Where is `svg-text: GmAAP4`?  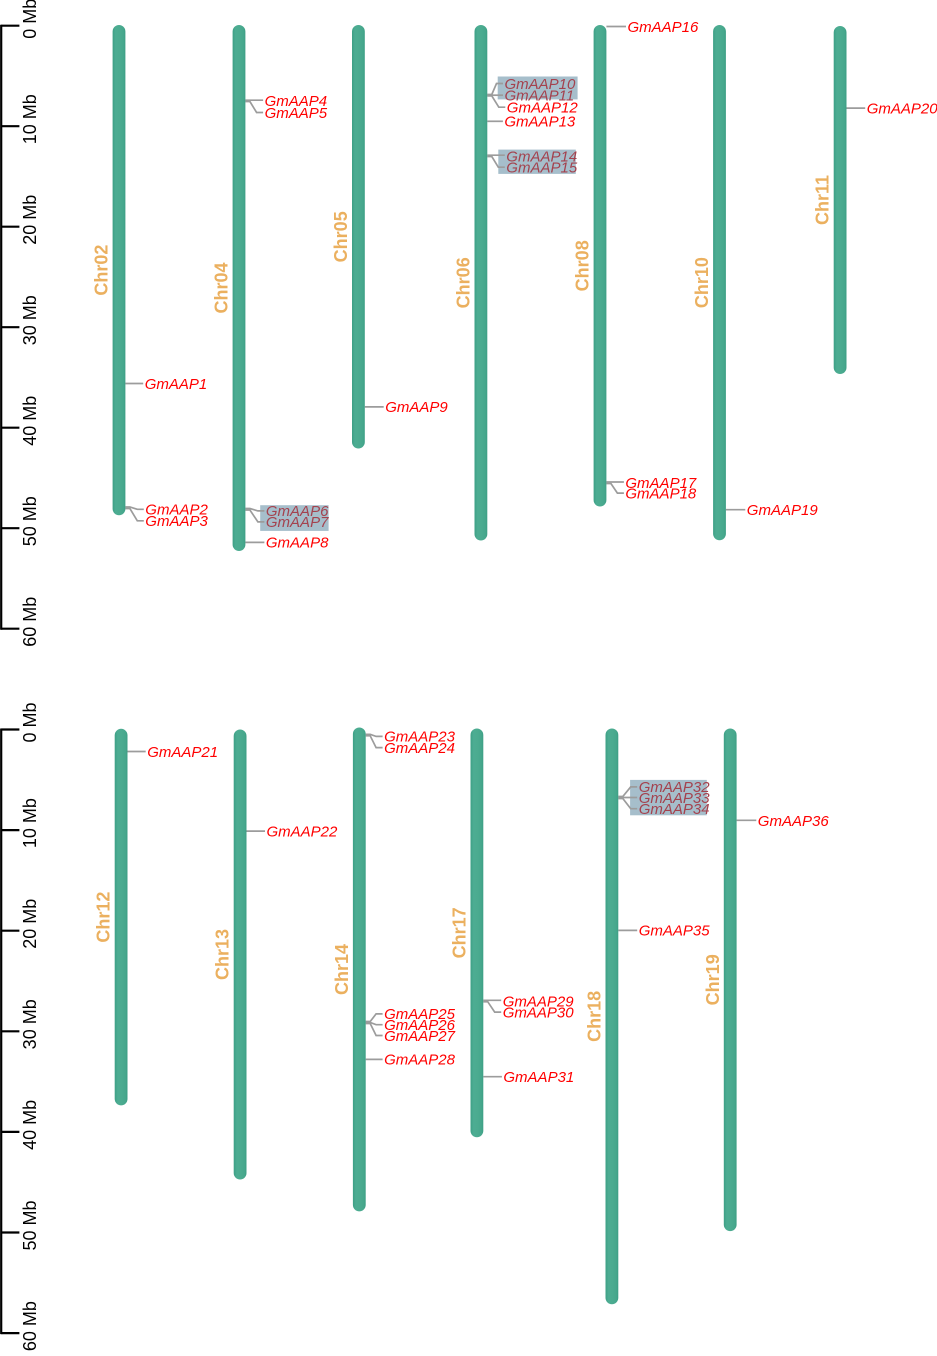 svg-text: GmAAP4 is located at coordinates (296, 101).